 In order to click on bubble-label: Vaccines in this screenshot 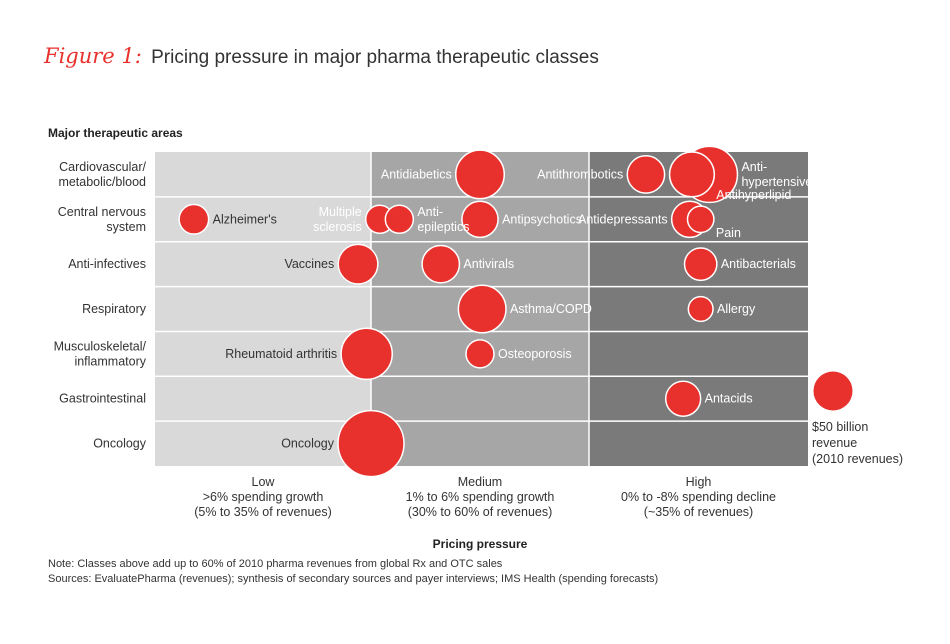, I will do `click(309, 264)`.